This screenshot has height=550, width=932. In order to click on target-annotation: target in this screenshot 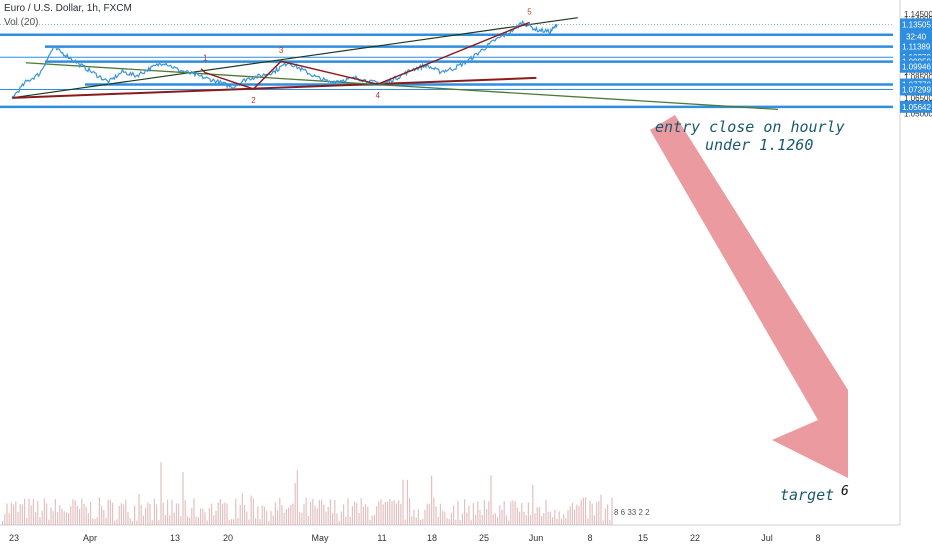, I will do `click(807, 495)`.